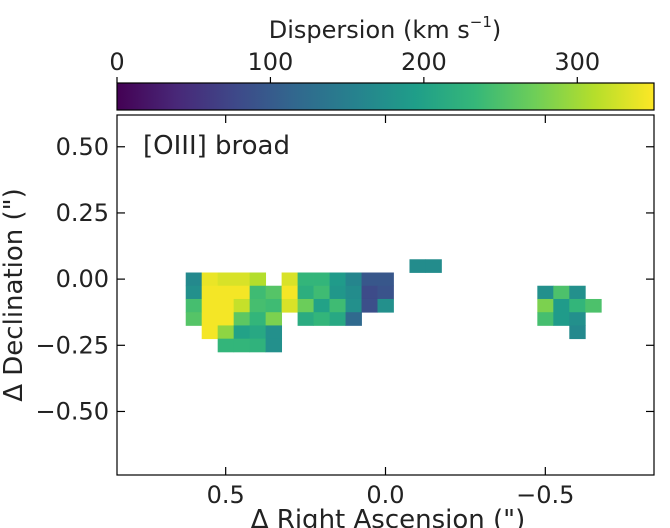  Describe the element at coordinates (72, 345) in the screenshot. I see `y-tick-label: −0.25` at that location.